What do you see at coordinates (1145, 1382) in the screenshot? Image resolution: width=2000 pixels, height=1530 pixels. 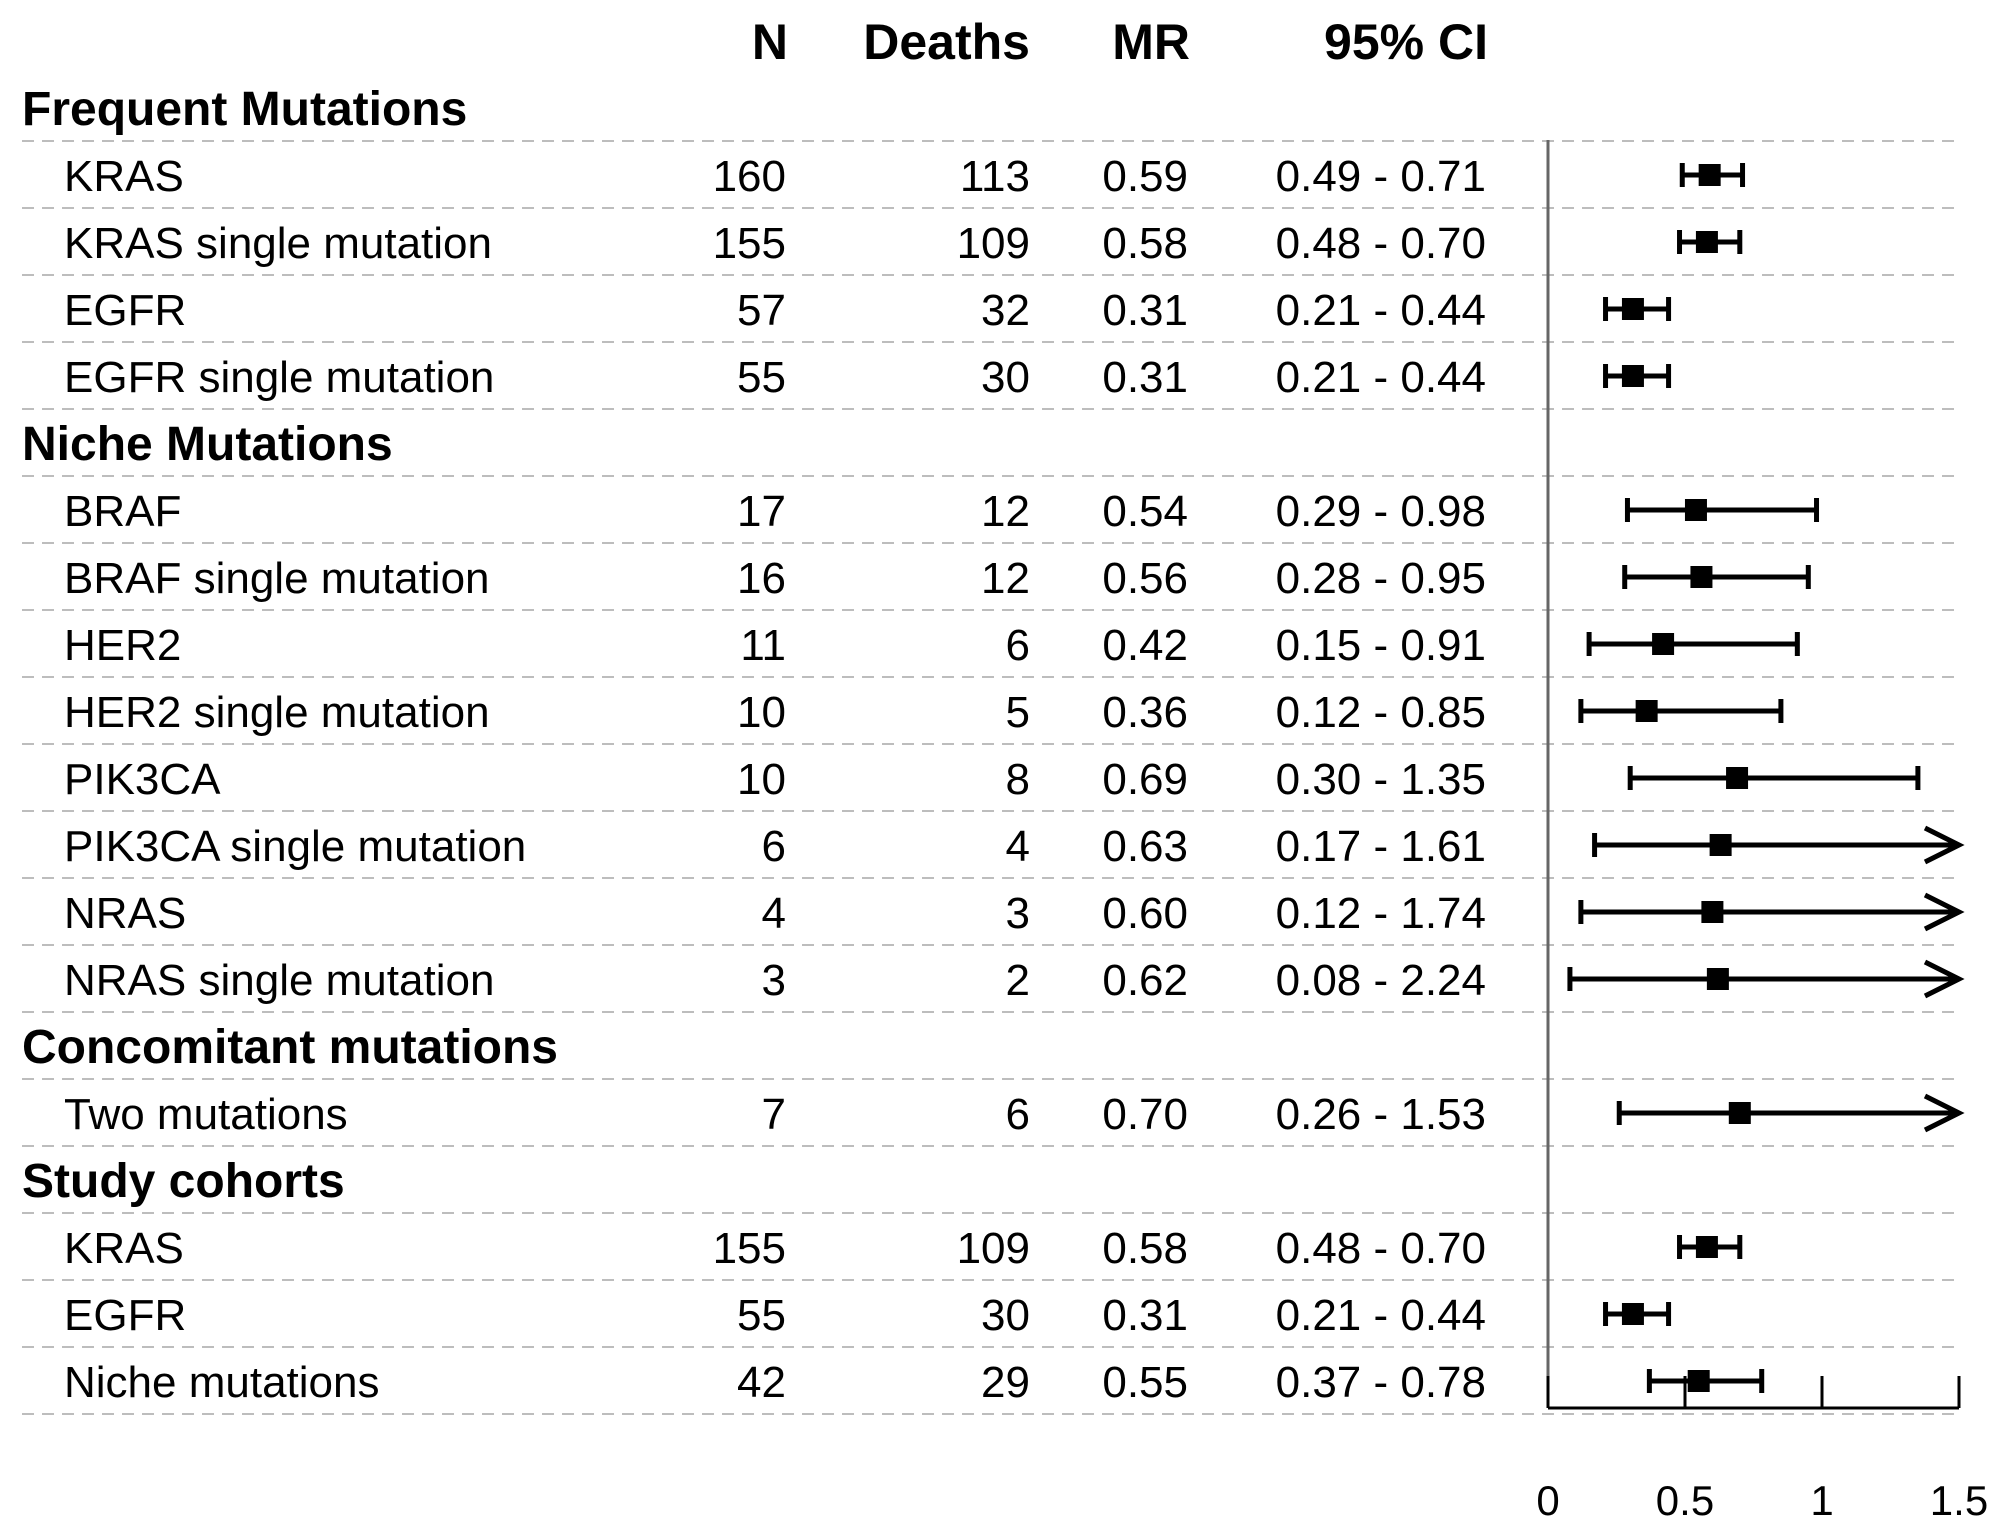 I see `cell-mr: 0.55` at bounding box center [1145, 1382].